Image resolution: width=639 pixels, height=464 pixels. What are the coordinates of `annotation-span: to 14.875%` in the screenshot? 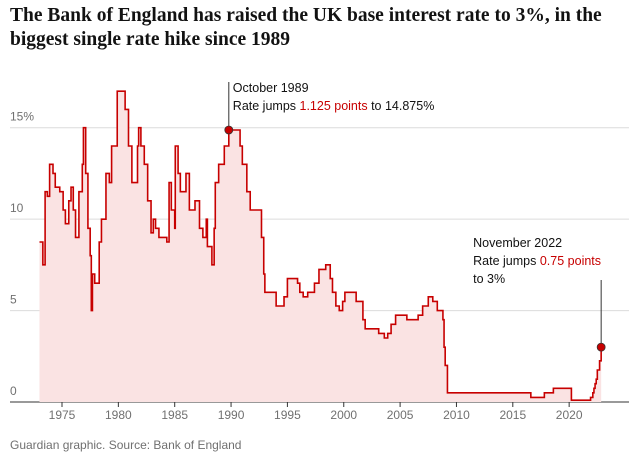 It's located at (401, 106).